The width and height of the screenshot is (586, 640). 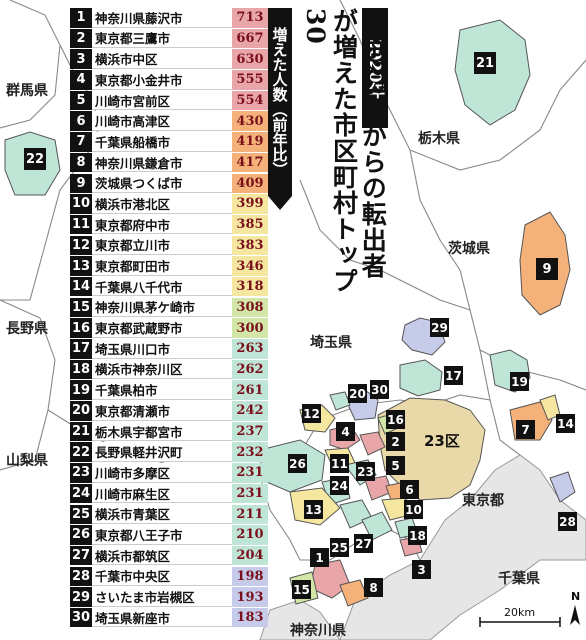 I want to click on ranking-value: 231, so click(x=250, y=493).